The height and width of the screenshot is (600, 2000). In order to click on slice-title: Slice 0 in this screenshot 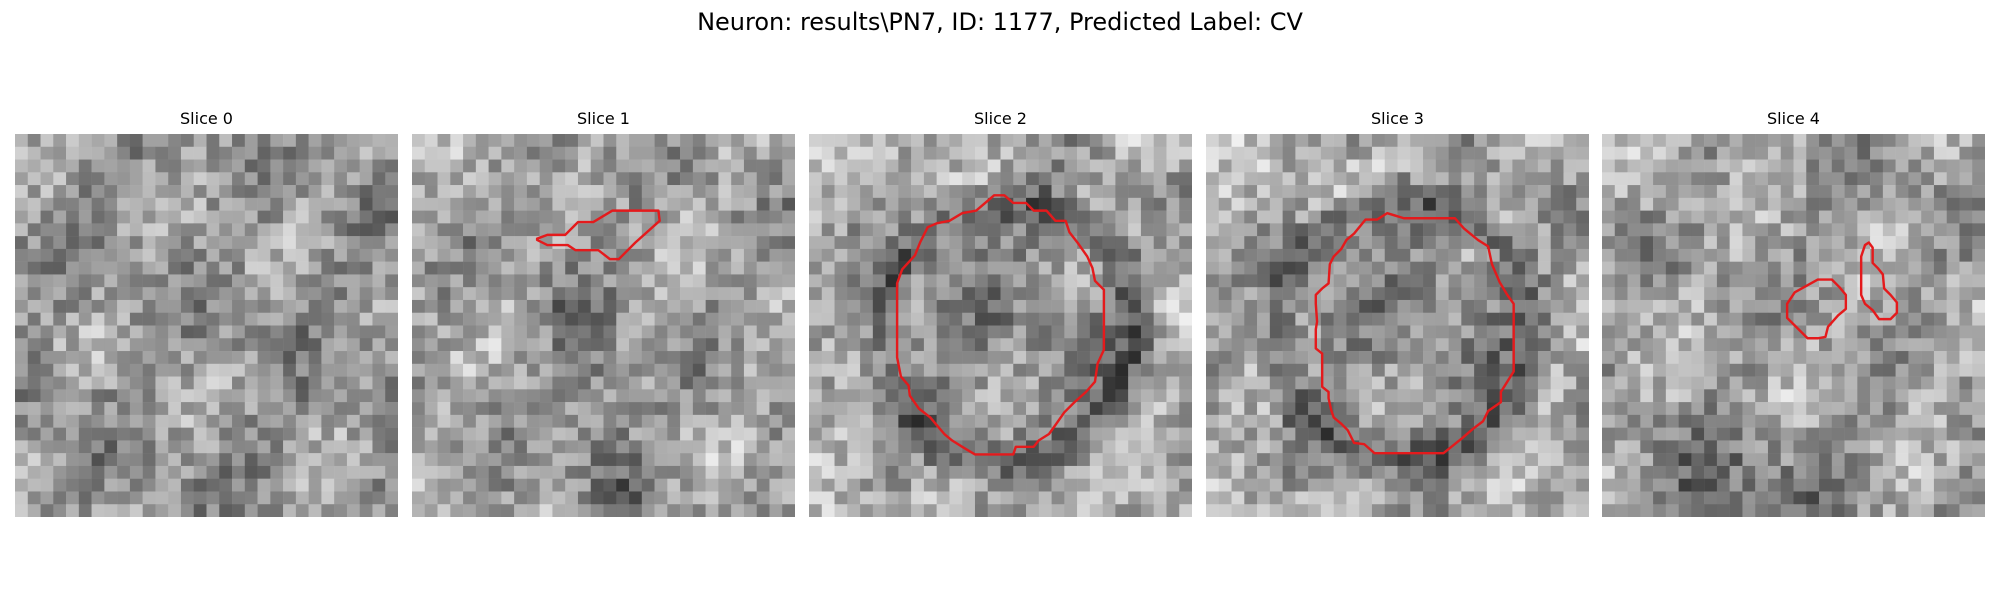, I will do `click(206, 118)`.